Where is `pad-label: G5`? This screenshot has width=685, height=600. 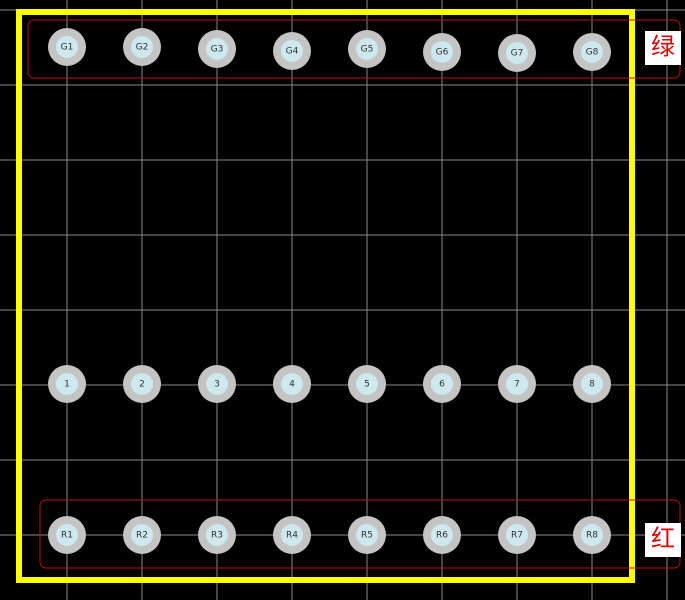 pad-label: G5 is located at coordinates (367, 50).